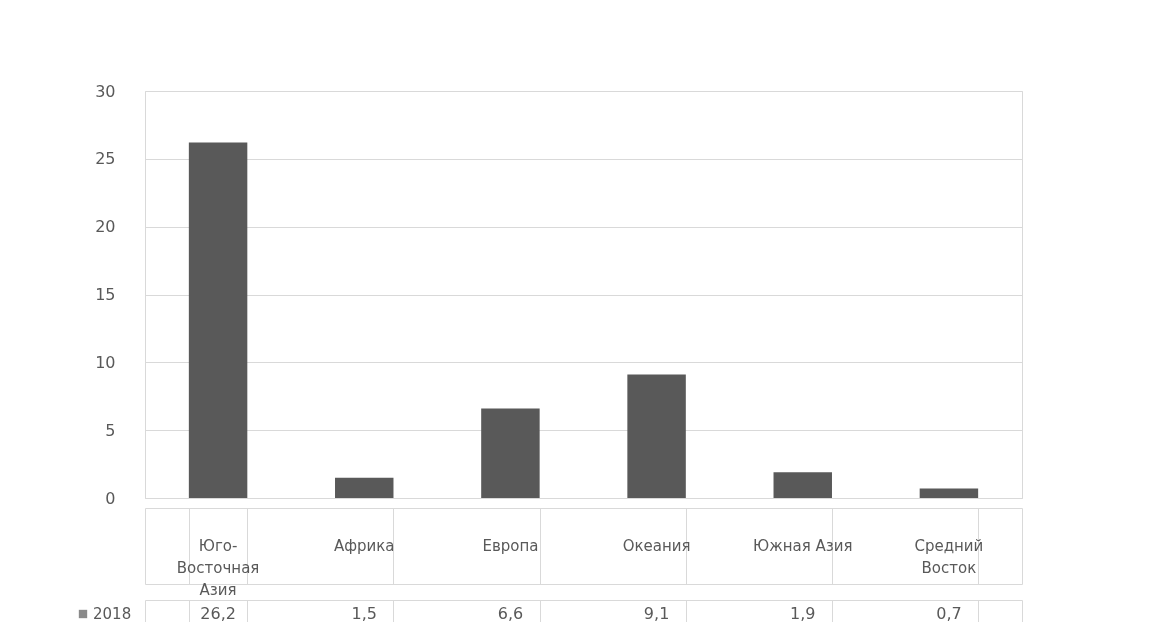 The width and height of the screenshot is (1151, 622). Describe the element at coordinates (218, 568) in the screenshot. I see `x-tick-label: Юго-Восточная Азия` at that location.